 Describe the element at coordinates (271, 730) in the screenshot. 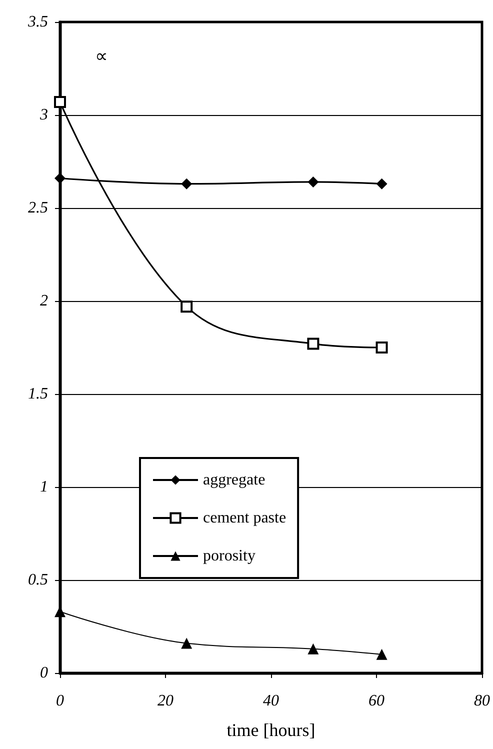

I see `x-axis-title: time [hours]` at that location.